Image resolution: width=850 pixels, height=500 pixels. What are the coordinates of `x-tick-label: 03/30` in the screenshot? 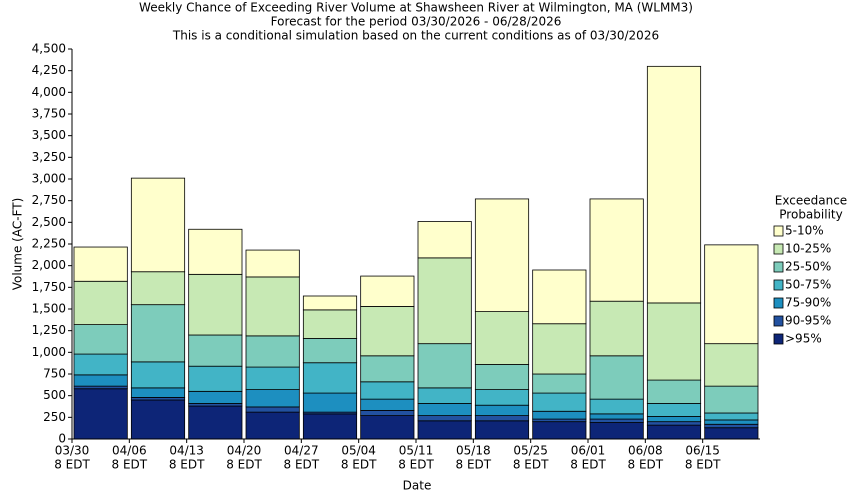 It's located at (72, 451).